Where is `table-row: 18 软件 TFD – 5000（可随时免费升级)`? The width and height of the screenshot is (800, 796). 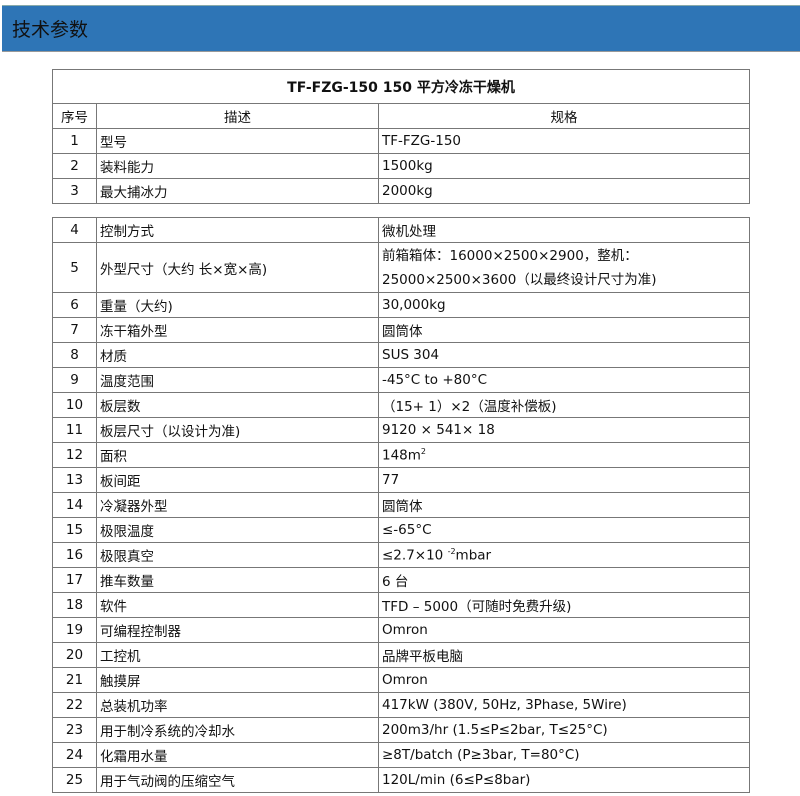
table-row: 18 软件 TFD – 5000（可随时免费升级) is located at coordinates (401, 605).